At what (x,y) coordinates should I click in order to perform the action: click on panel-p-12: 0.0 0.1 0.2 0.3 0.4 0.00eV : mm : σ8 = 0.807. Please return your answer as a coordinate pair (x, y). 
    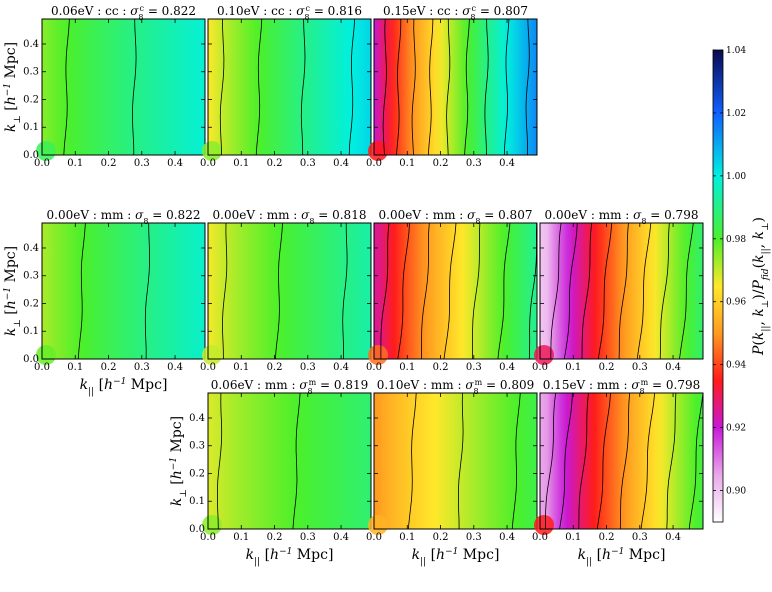
    Looking at the image, I should click on (452, 290).